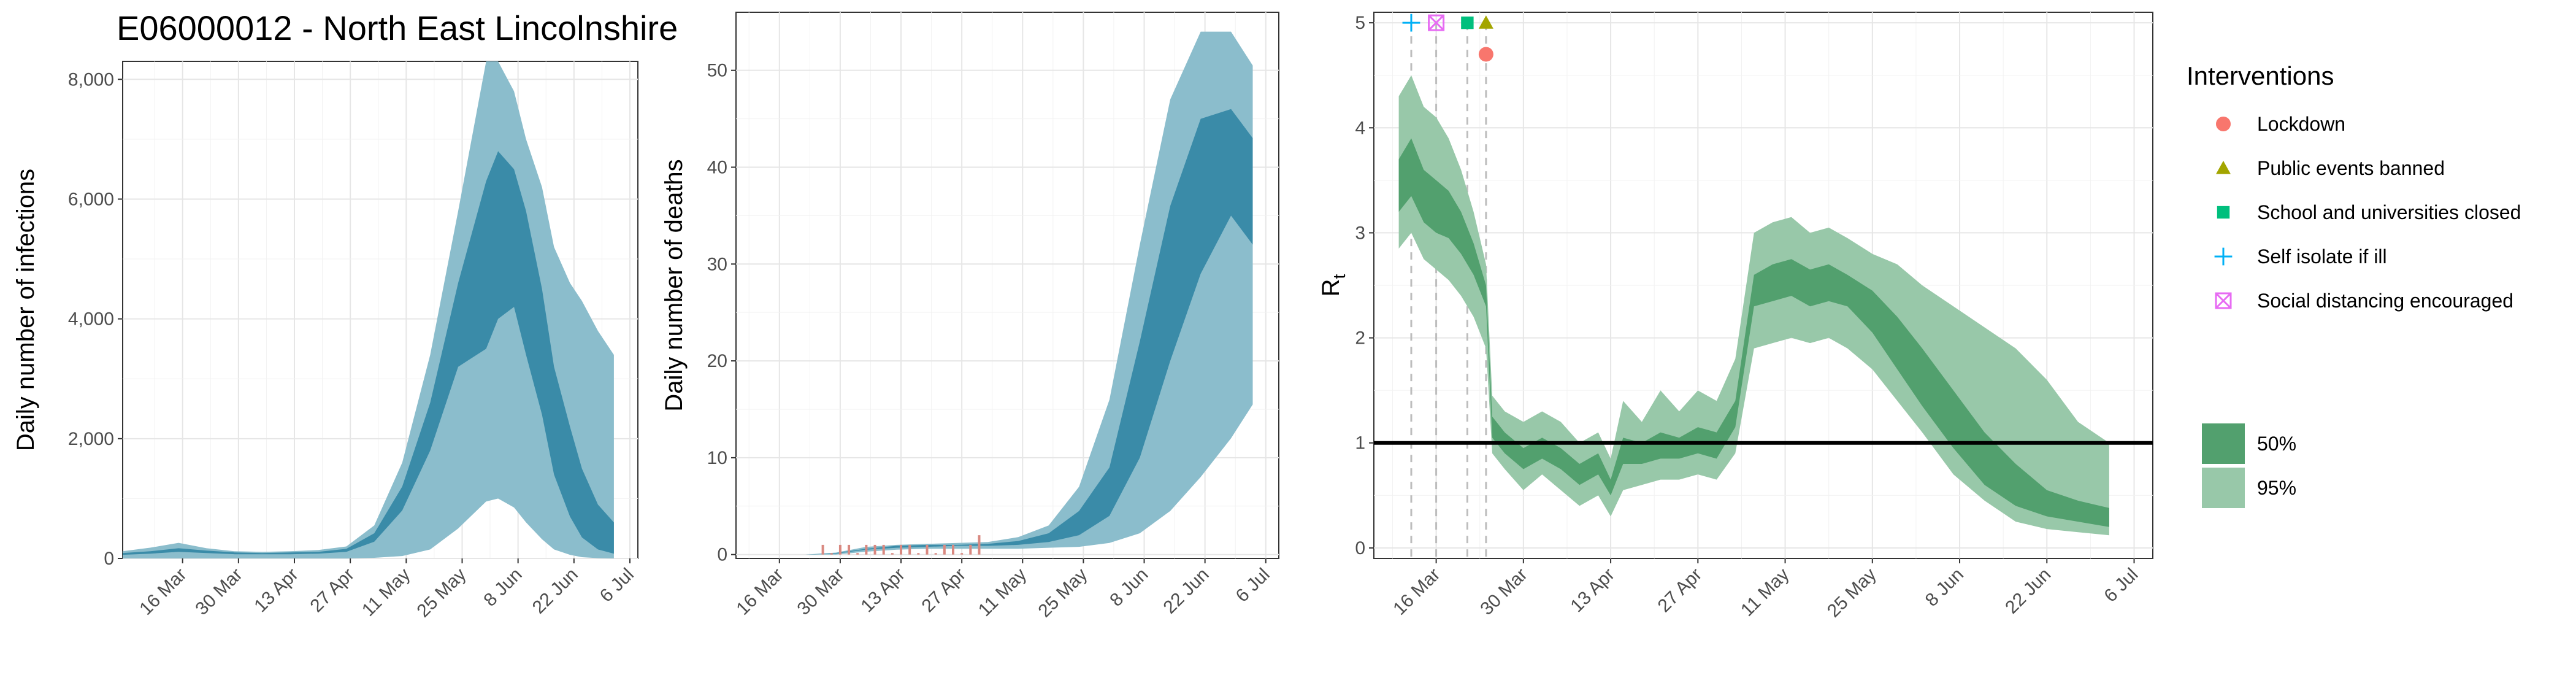 Image resolution: width=2576 pixels, height=683 pixels. Describe the element at coordinates (2223, 213) in the screenshot. I see `legend-symbol-square` at that location.